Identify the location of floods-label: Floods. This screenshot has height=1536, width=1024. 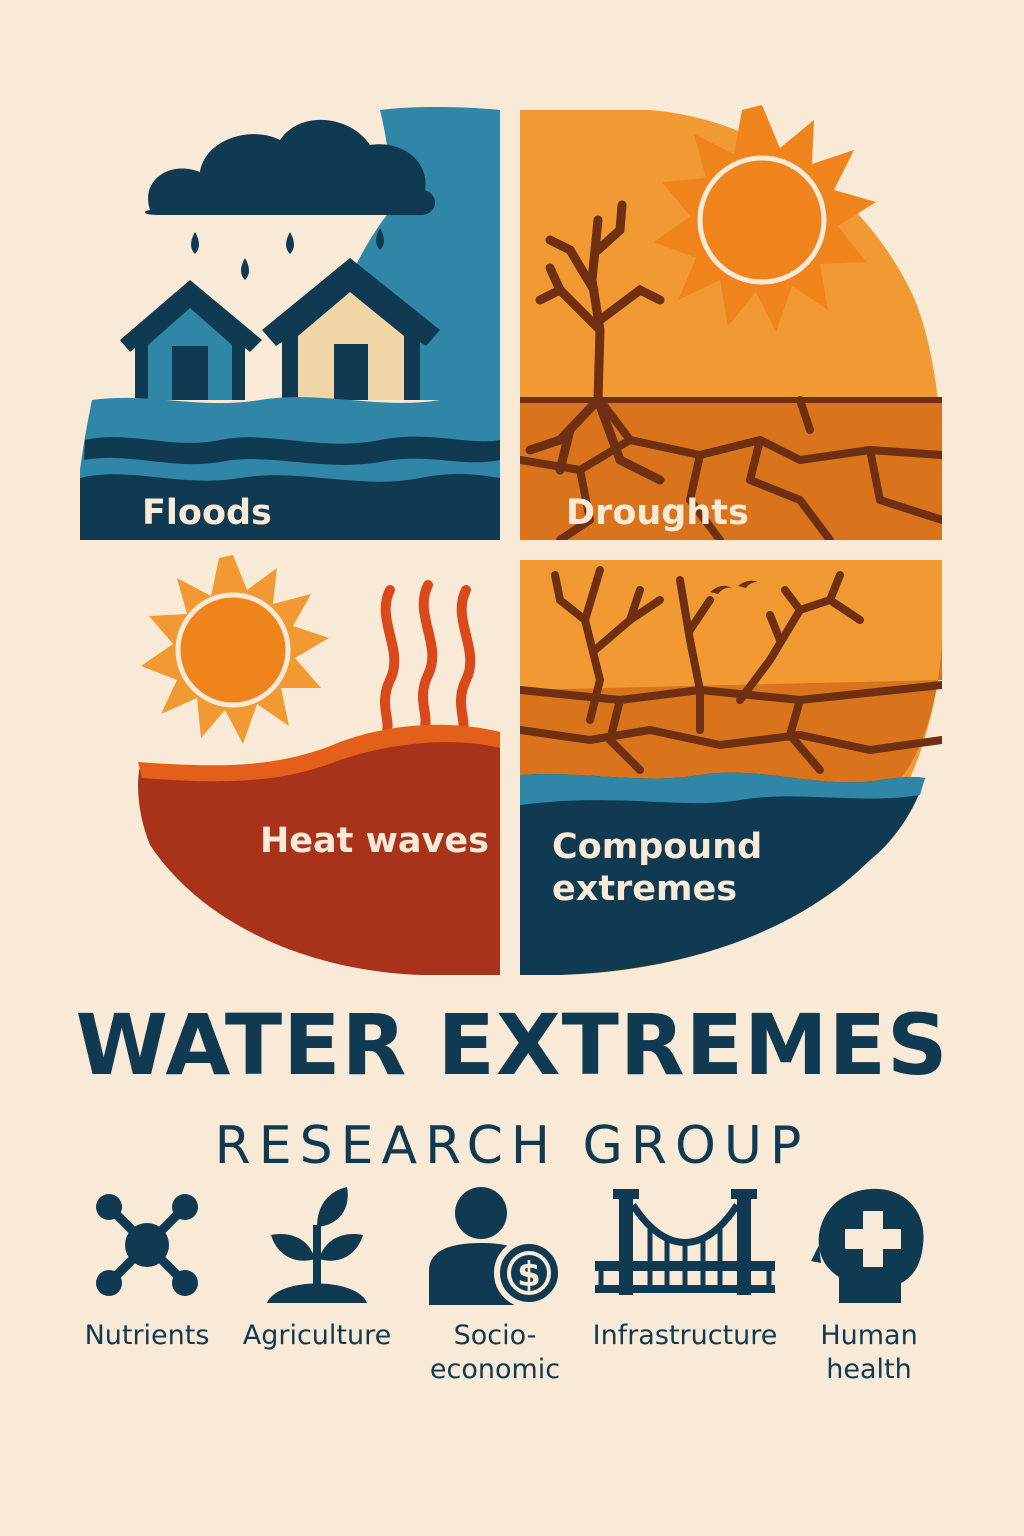
(207, 513).